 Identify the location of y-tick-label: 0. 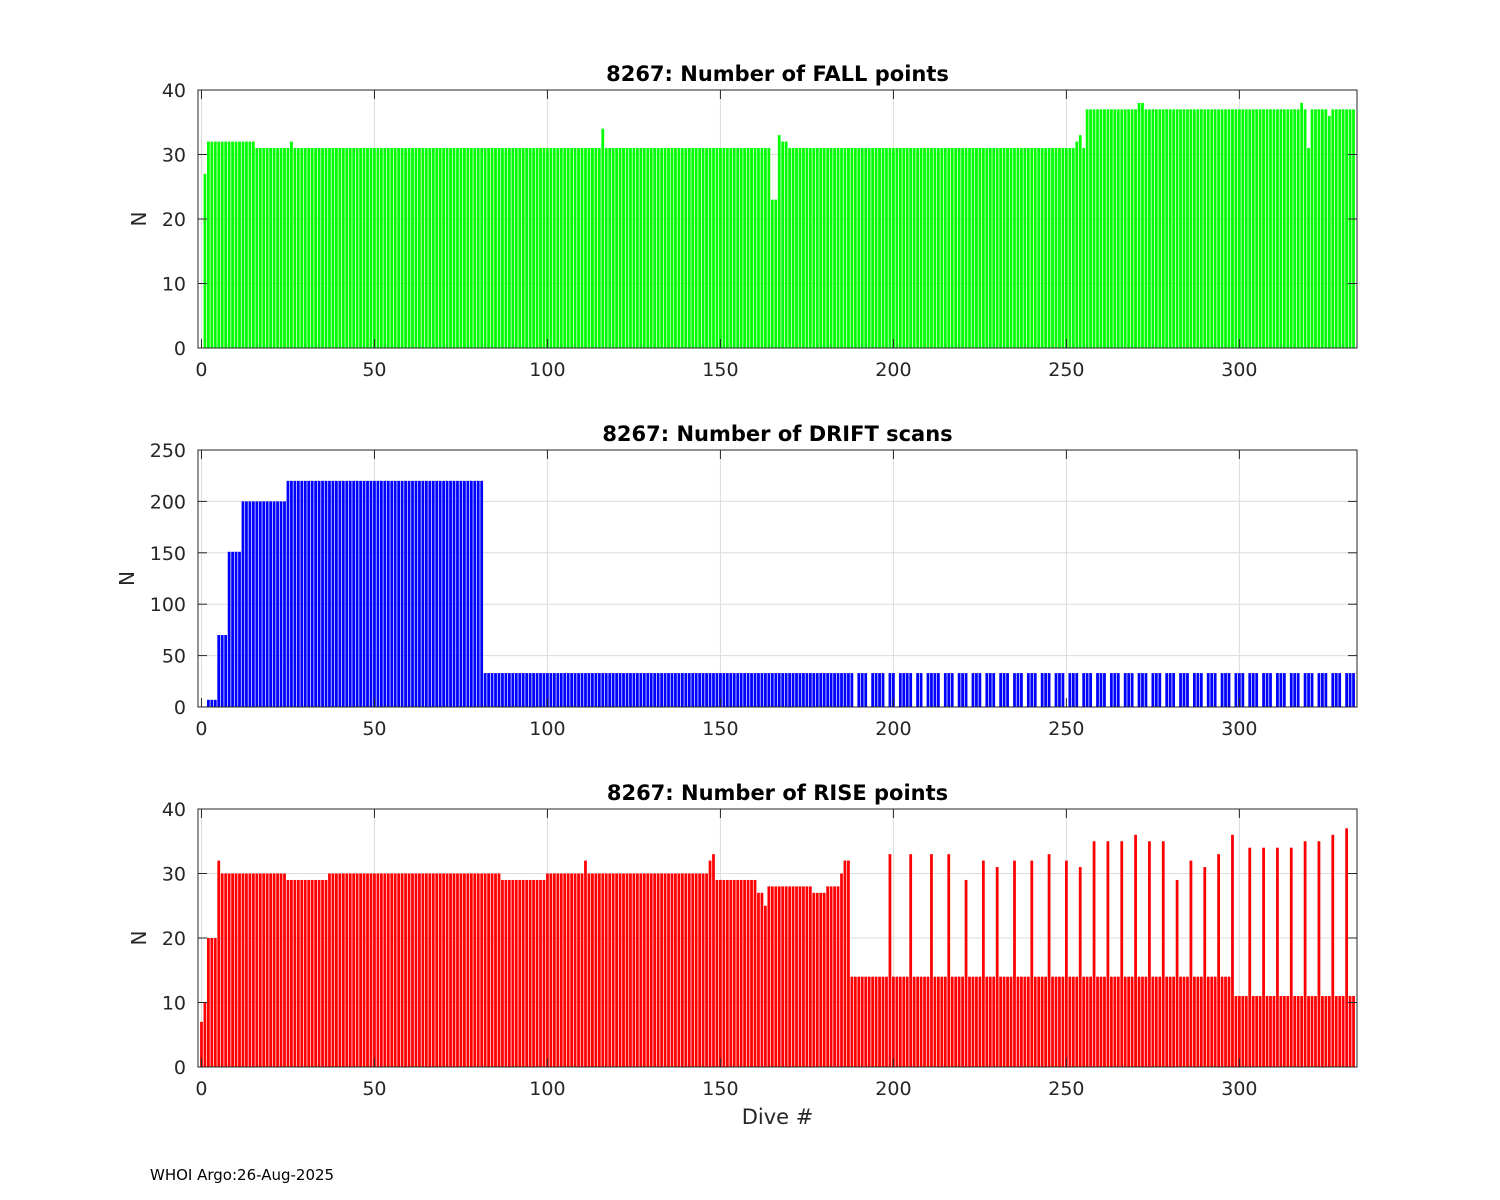
(180, 349).